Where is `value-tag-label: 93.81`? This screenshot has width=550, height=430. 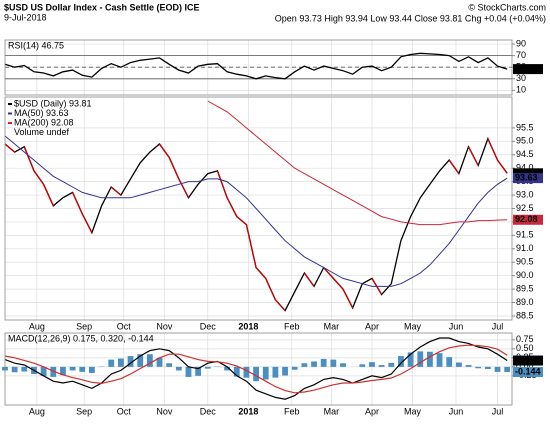
value-tag-label: 93.81 is located at coordinates (526, 173).